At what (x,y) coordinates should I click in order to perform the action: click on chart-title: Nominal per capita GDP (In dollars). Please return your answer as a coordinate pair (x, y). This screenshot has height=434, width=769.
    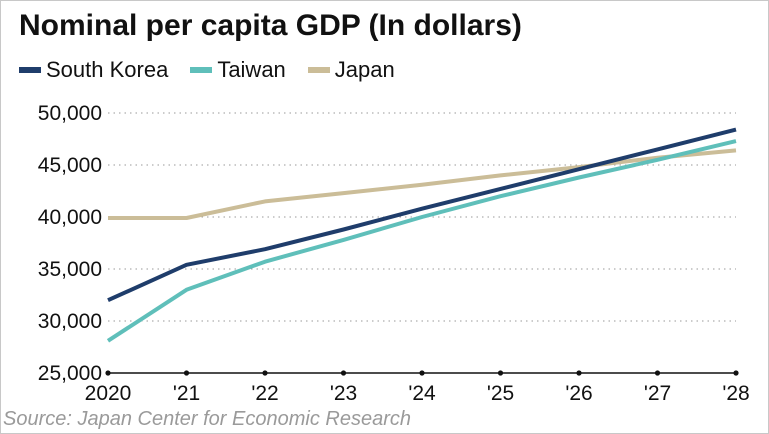
    Looking at the image, I should click on (270, 25).